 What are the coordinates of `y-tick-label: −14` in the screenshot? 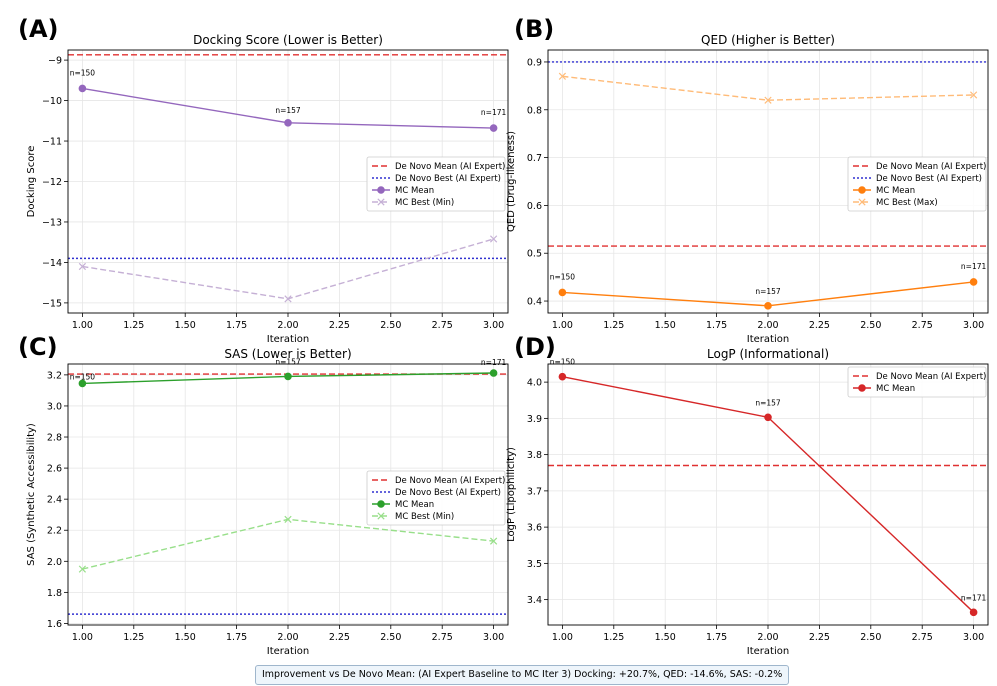 It's located at (52, 263).